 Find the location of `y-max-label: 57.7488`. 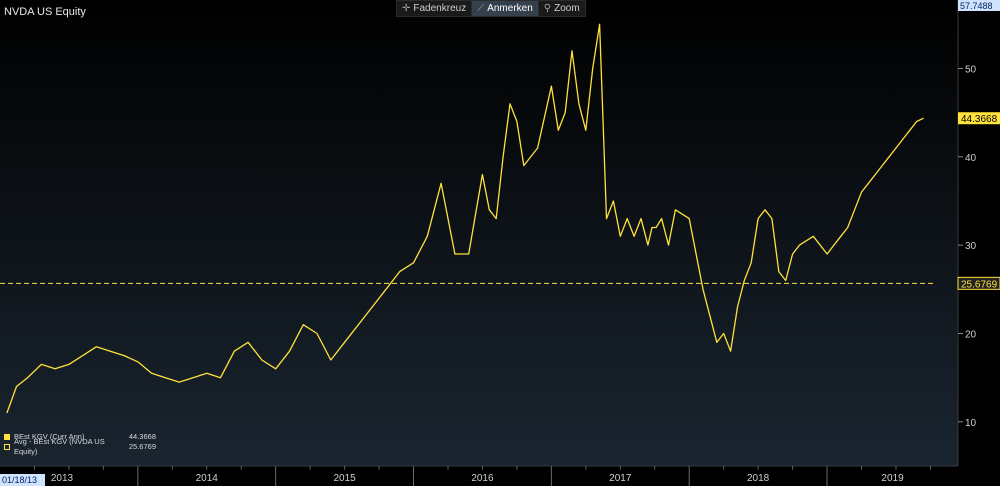

y-max-label: 57.7488 is located at coordinates (976, 6).